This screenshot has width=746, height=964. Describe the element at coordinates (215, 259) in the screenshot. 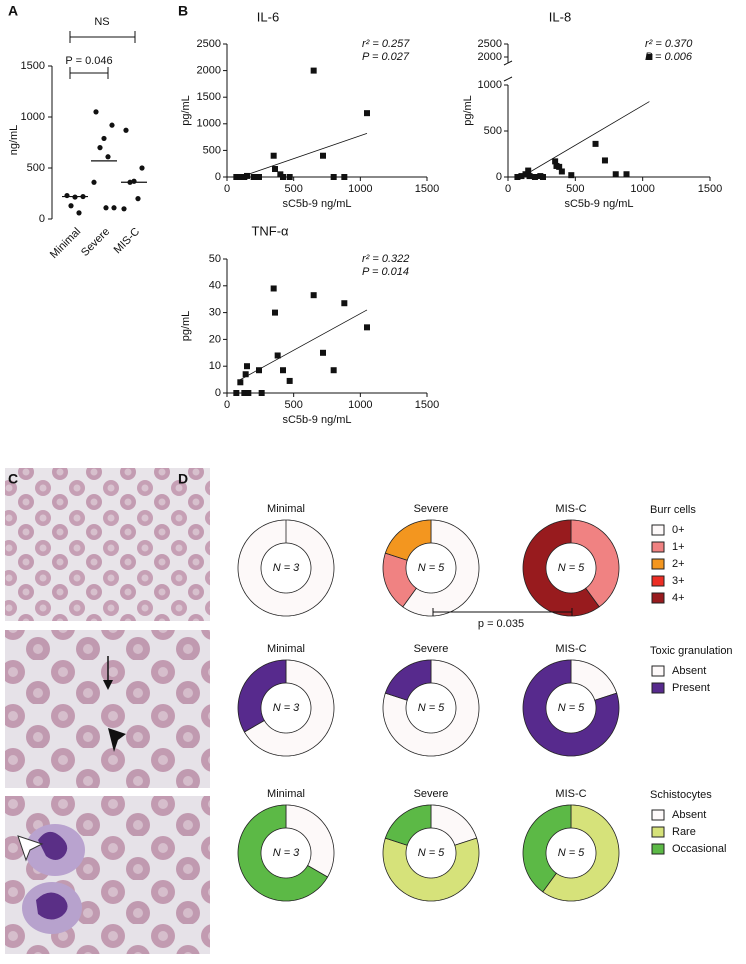

I see `y-tick-label: 50` at that location.